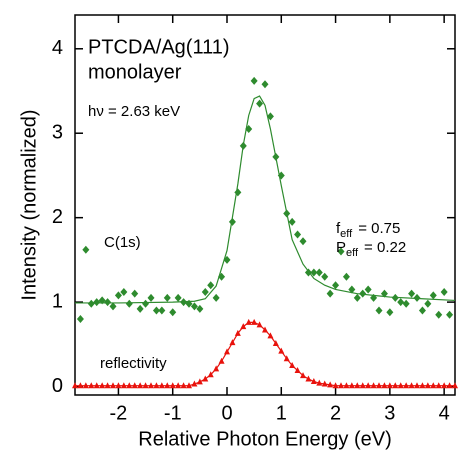 This screenshot has width=469, height=469. What do you see at coordinates (389, 413) in the screenshot?
I see `x-tick-label: 3` at bounding box center [389, 413].